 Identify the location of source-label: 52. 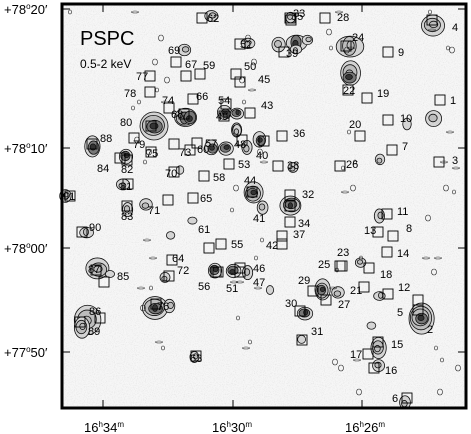
(246, 45).